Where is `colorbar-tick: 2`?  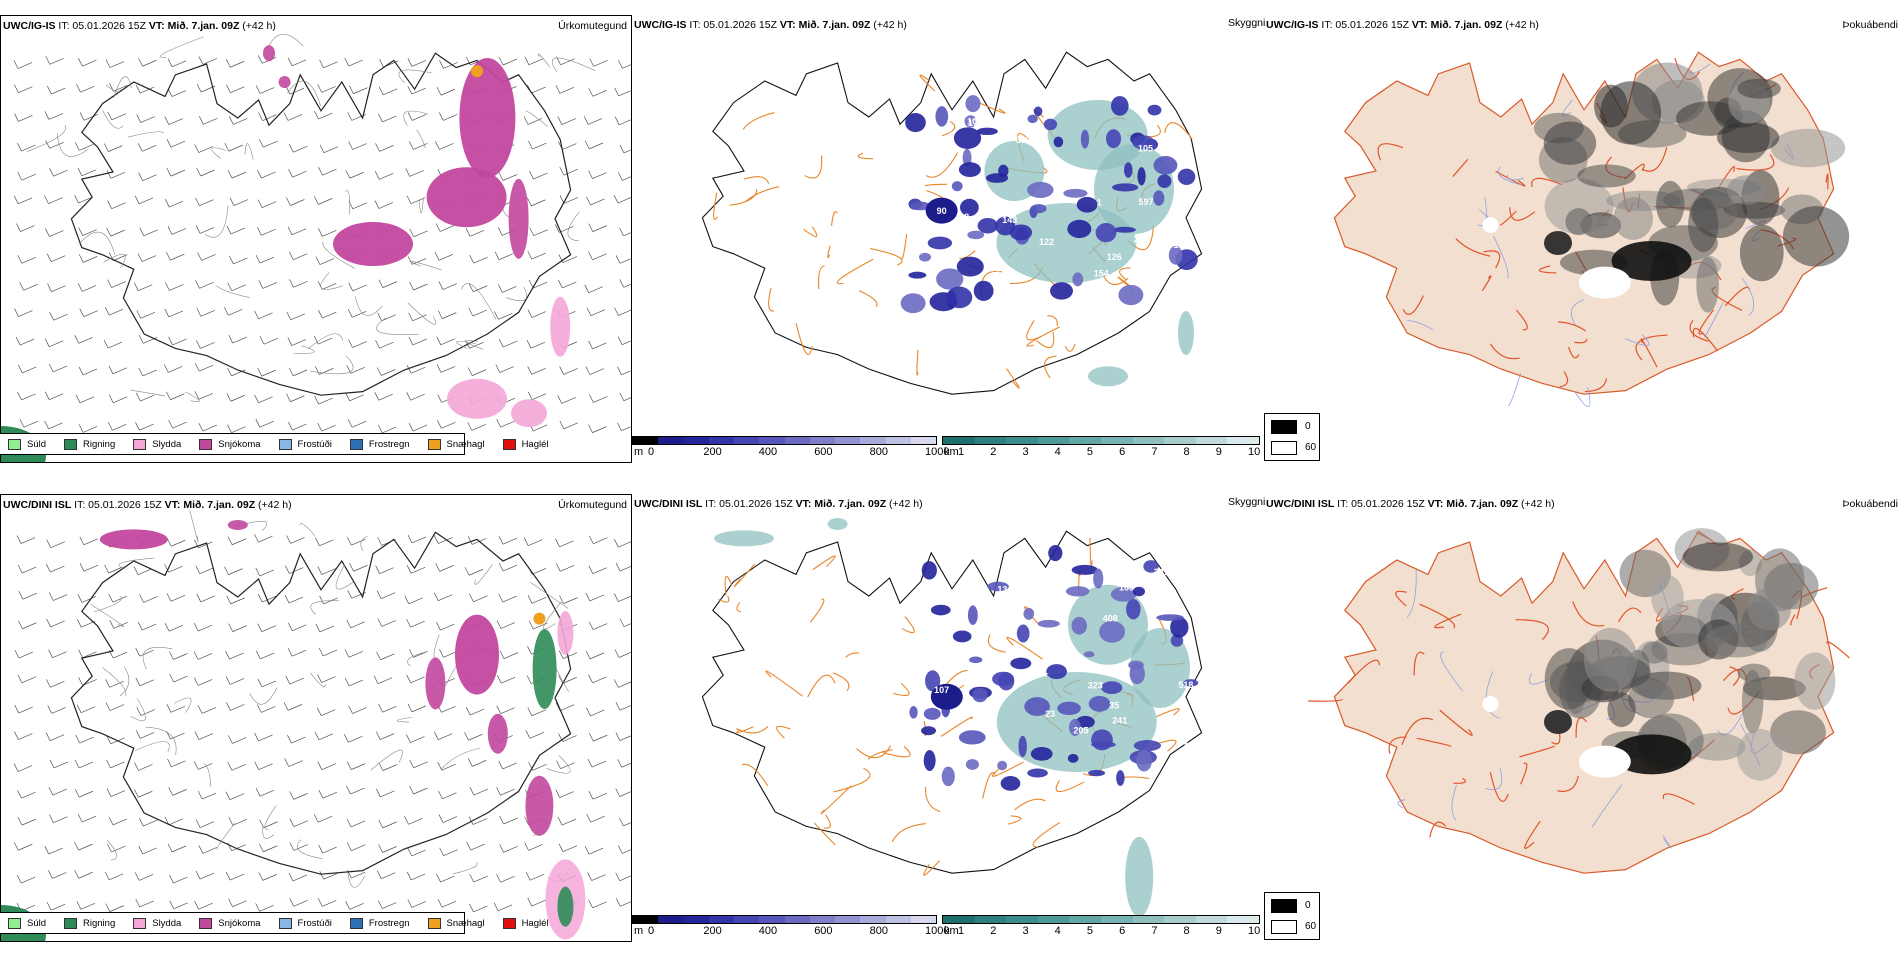
colorbar-tick: 2 is located at coordinates (993, 931).